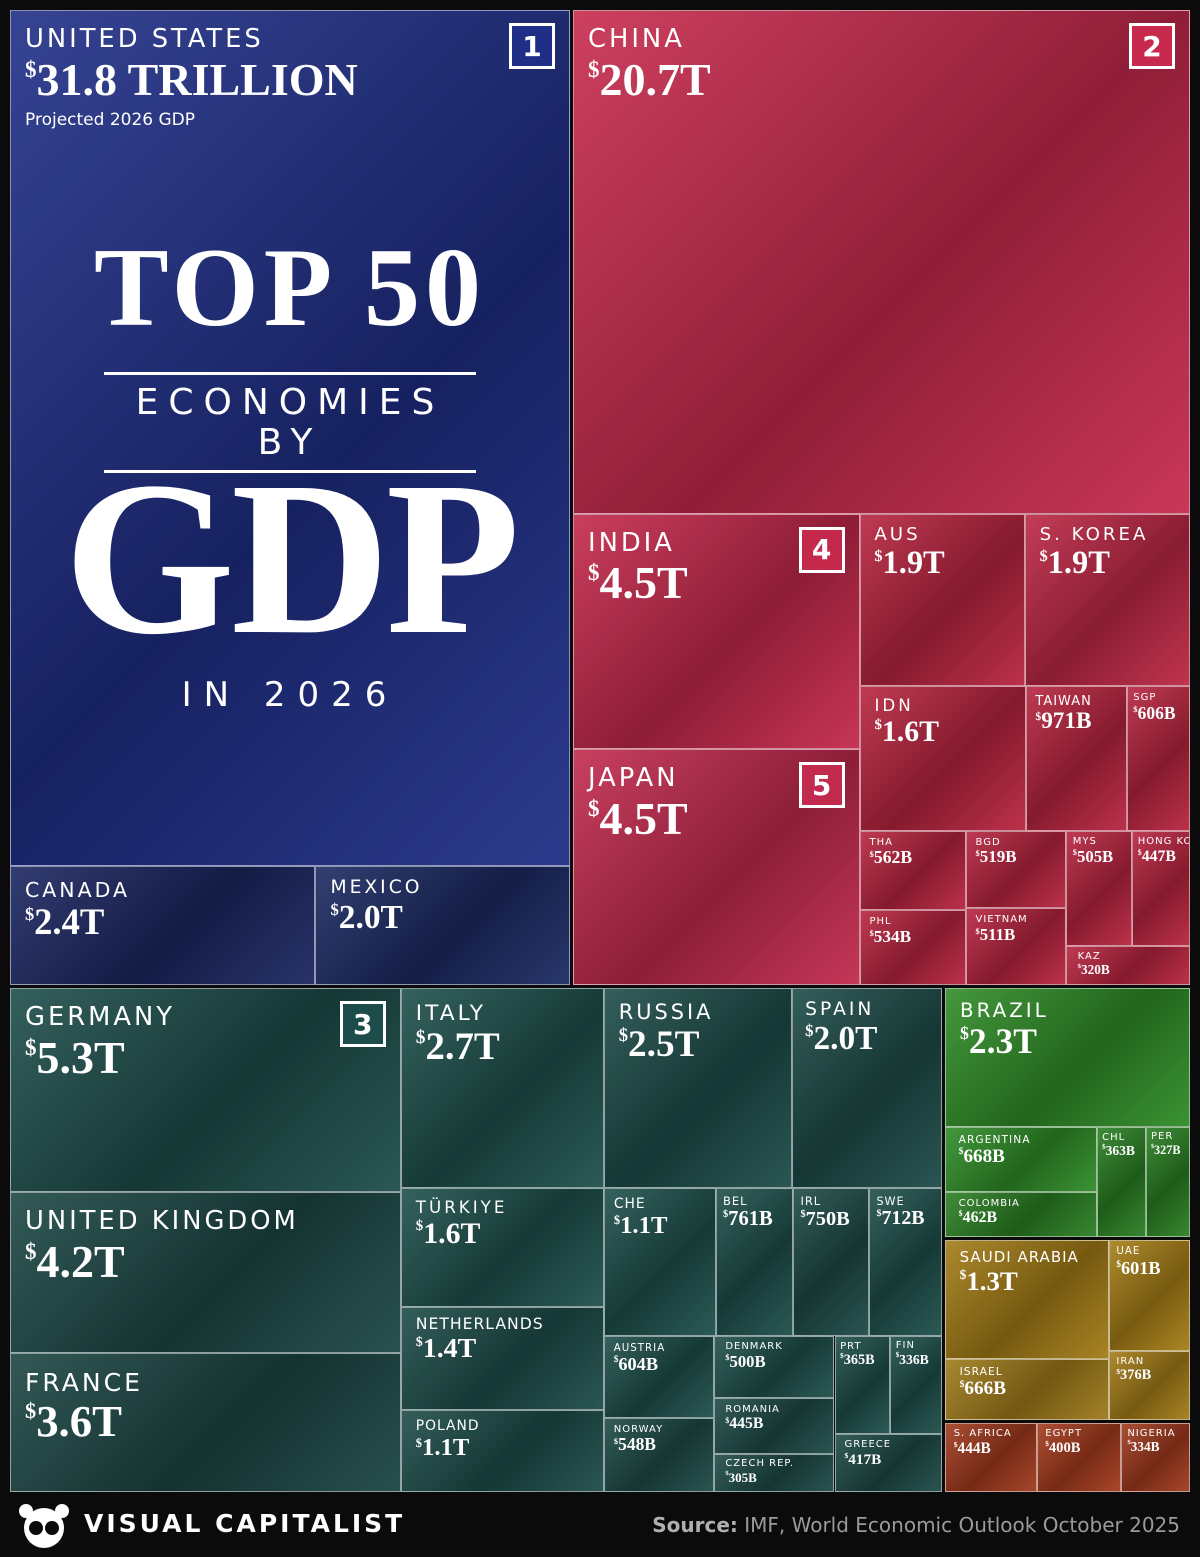 The height and width of the screenshot is (1557, 1200). What do you see at coordinates (1063, 702) in the screenshot?
I see `tile-name: TAIWAN` at bounding box center [1063, 702].